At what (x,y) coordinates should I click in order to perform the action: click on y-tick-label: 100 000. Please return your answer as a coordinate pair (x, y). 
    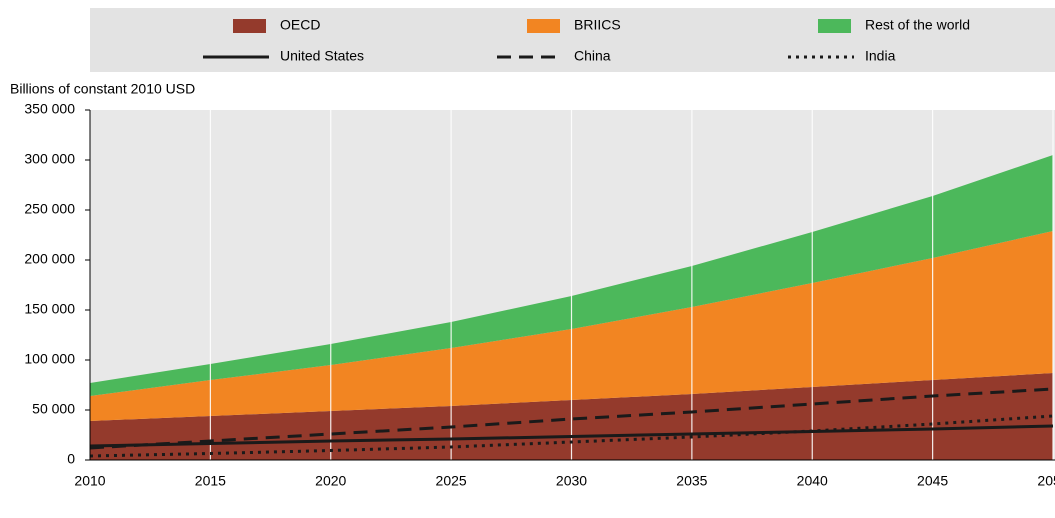
    Looking at the image, I should click on (49, 359).